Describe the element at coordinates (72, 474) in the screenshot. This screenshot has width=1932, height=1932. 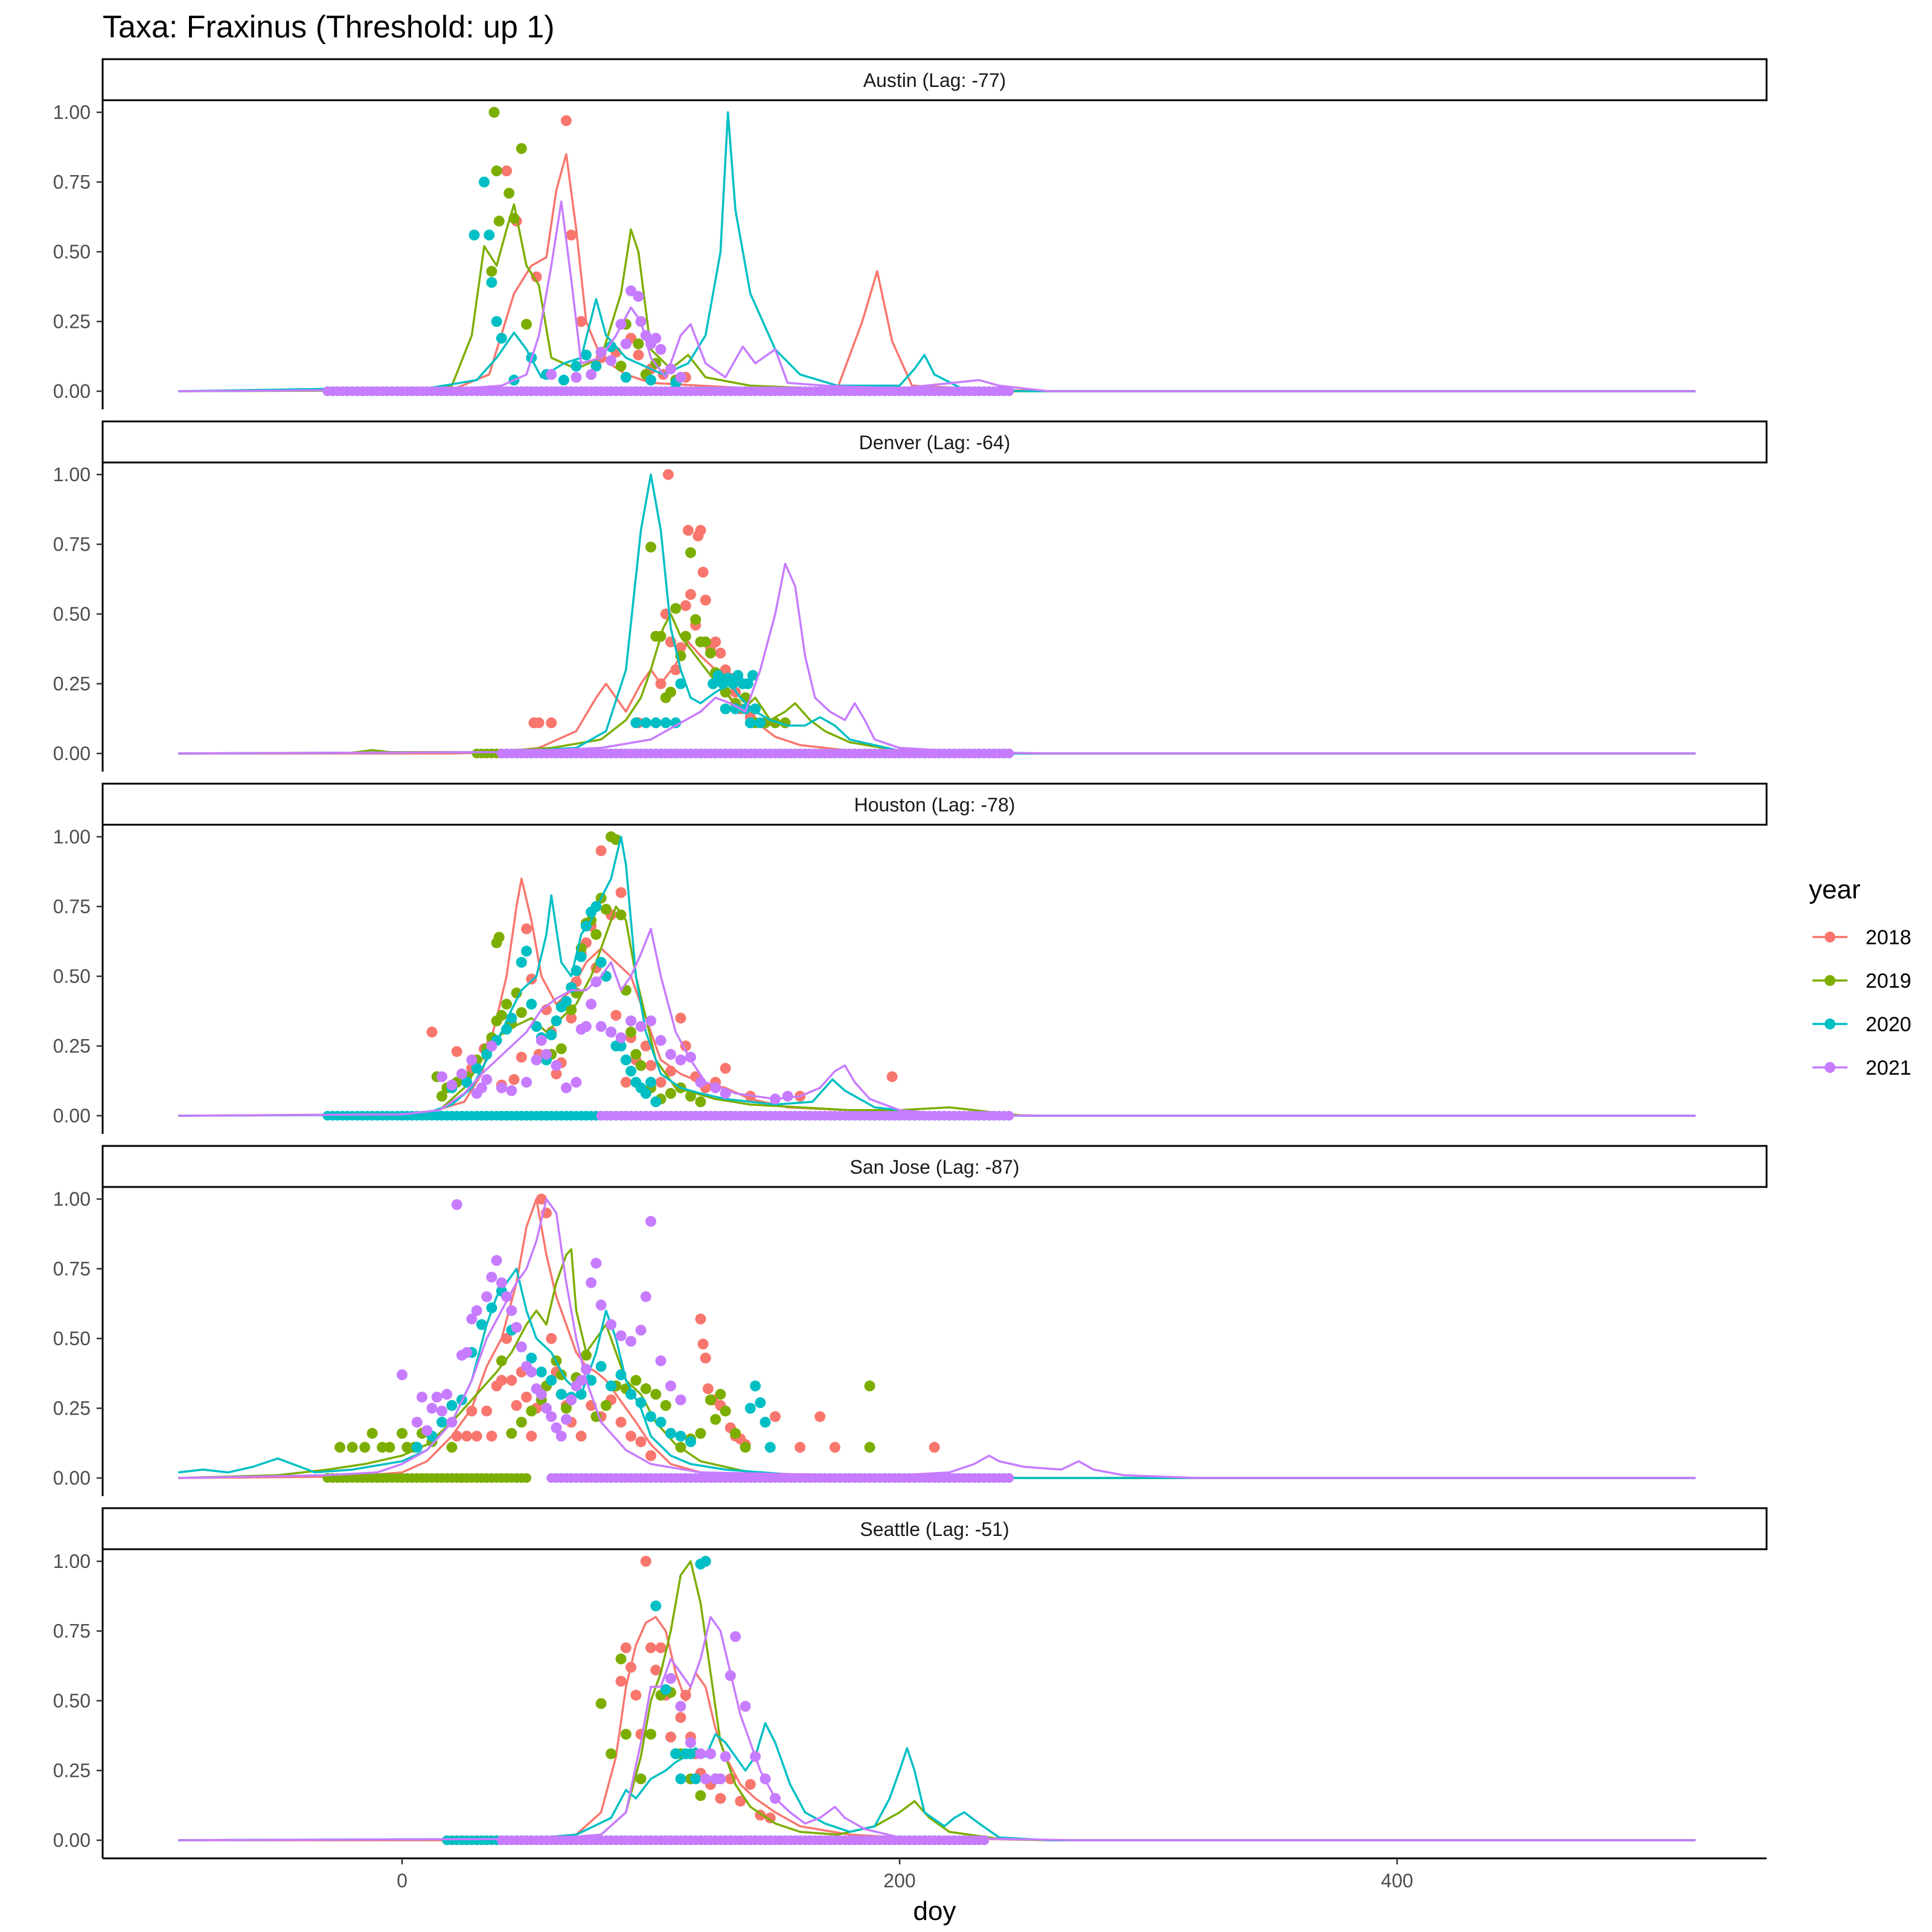
I see `y-tick-label: 1.00` at that location.